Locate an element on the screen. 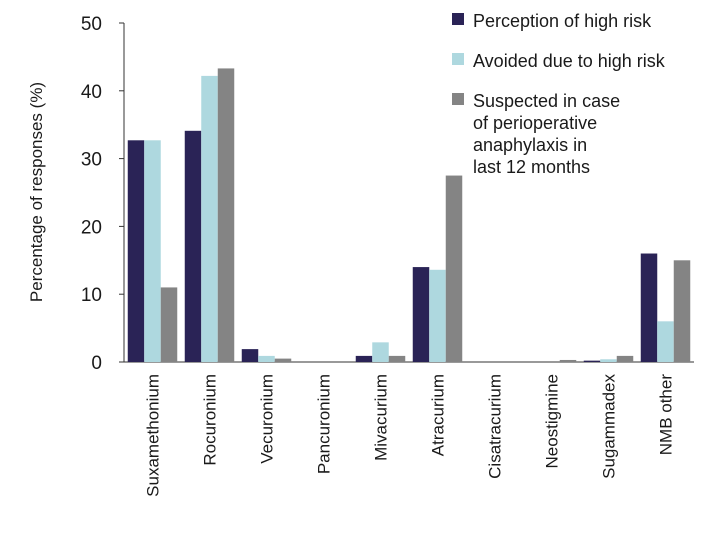 This screenshot has height=534, width=713. y-tick-label: 0 is located at coordinates (96, 363).